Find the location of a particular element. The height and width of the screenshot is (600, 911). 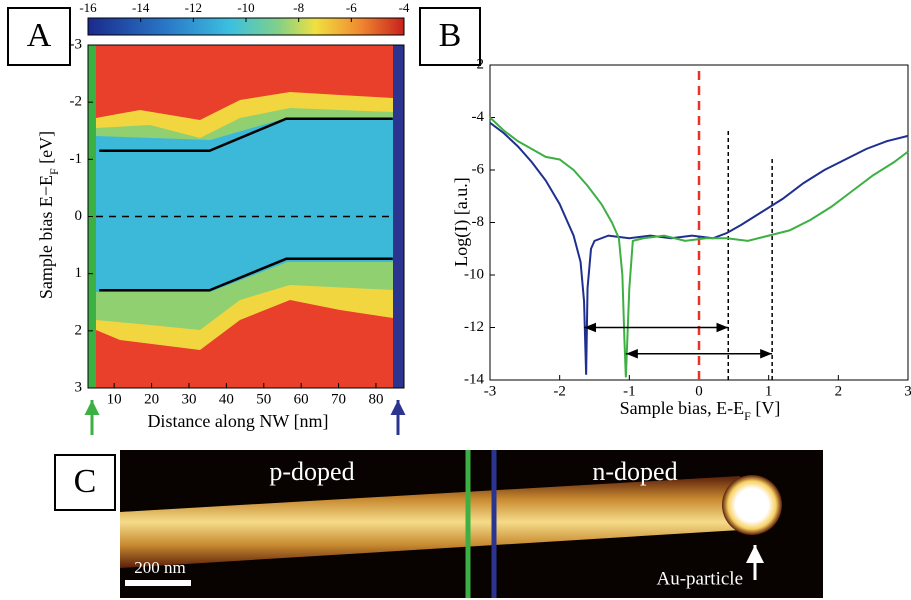

colorbar-tick-label: -4 is located at coordinates (404, 7).